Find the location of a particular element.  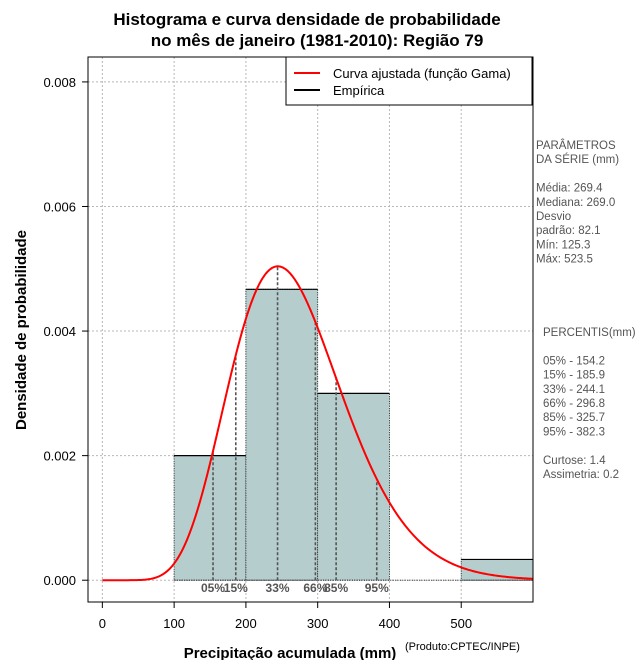

percentis-line-3: 15% - 185.9 is located at coordinates (574, 376).